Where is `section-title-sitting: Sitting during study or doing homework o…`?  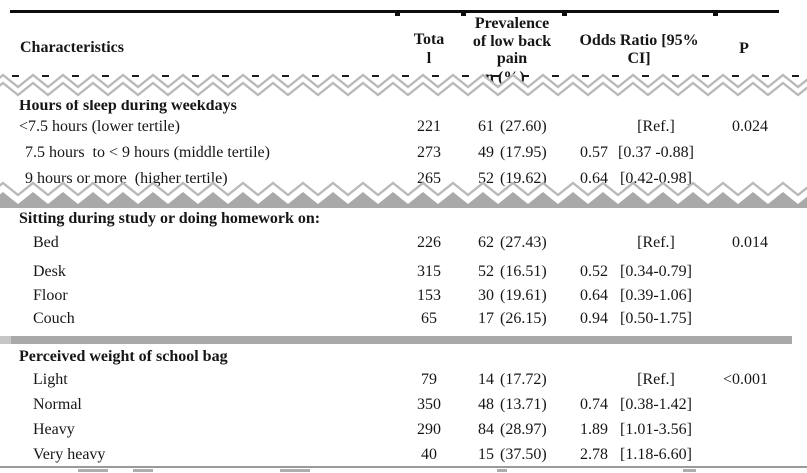
section-title-sitting: Sitting during study or doing homework o… is located at coordinates (170, 218).